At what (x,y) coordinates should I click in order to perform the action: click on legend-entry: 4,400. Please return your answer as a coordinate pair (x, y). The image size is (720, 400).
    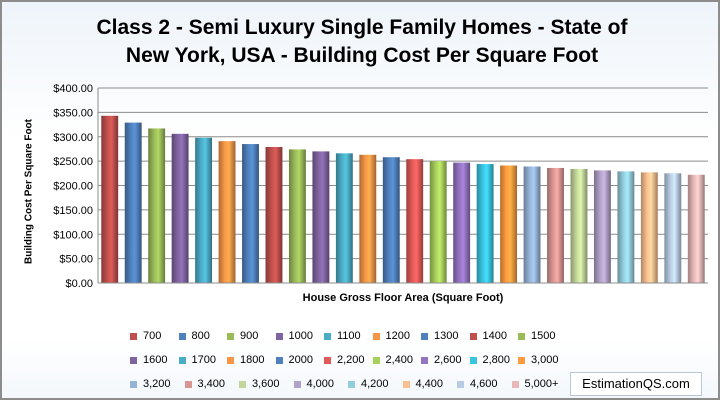
    Looking at the image, I should click on (430, 384).